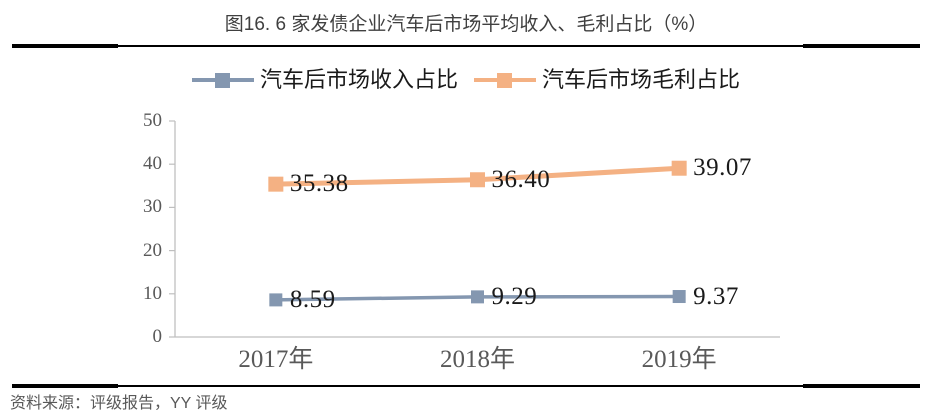 The height and width of the screenshot is (419, 932). What do you see at coordinates (65, 386) in the screenshot?
I see `bottom-divider-thick-left` at bounding box center [65, 386].